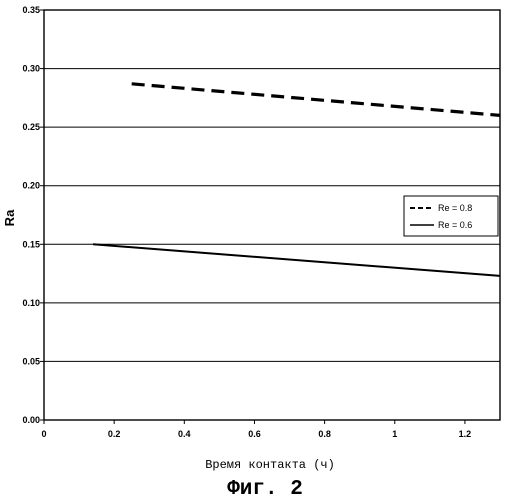 Image resolution: width=506 pixels, height=500 pixels. Describe the element at coordinates (31, 244) in the screenshot. I see `y-tick-label: 0.15` at that location.